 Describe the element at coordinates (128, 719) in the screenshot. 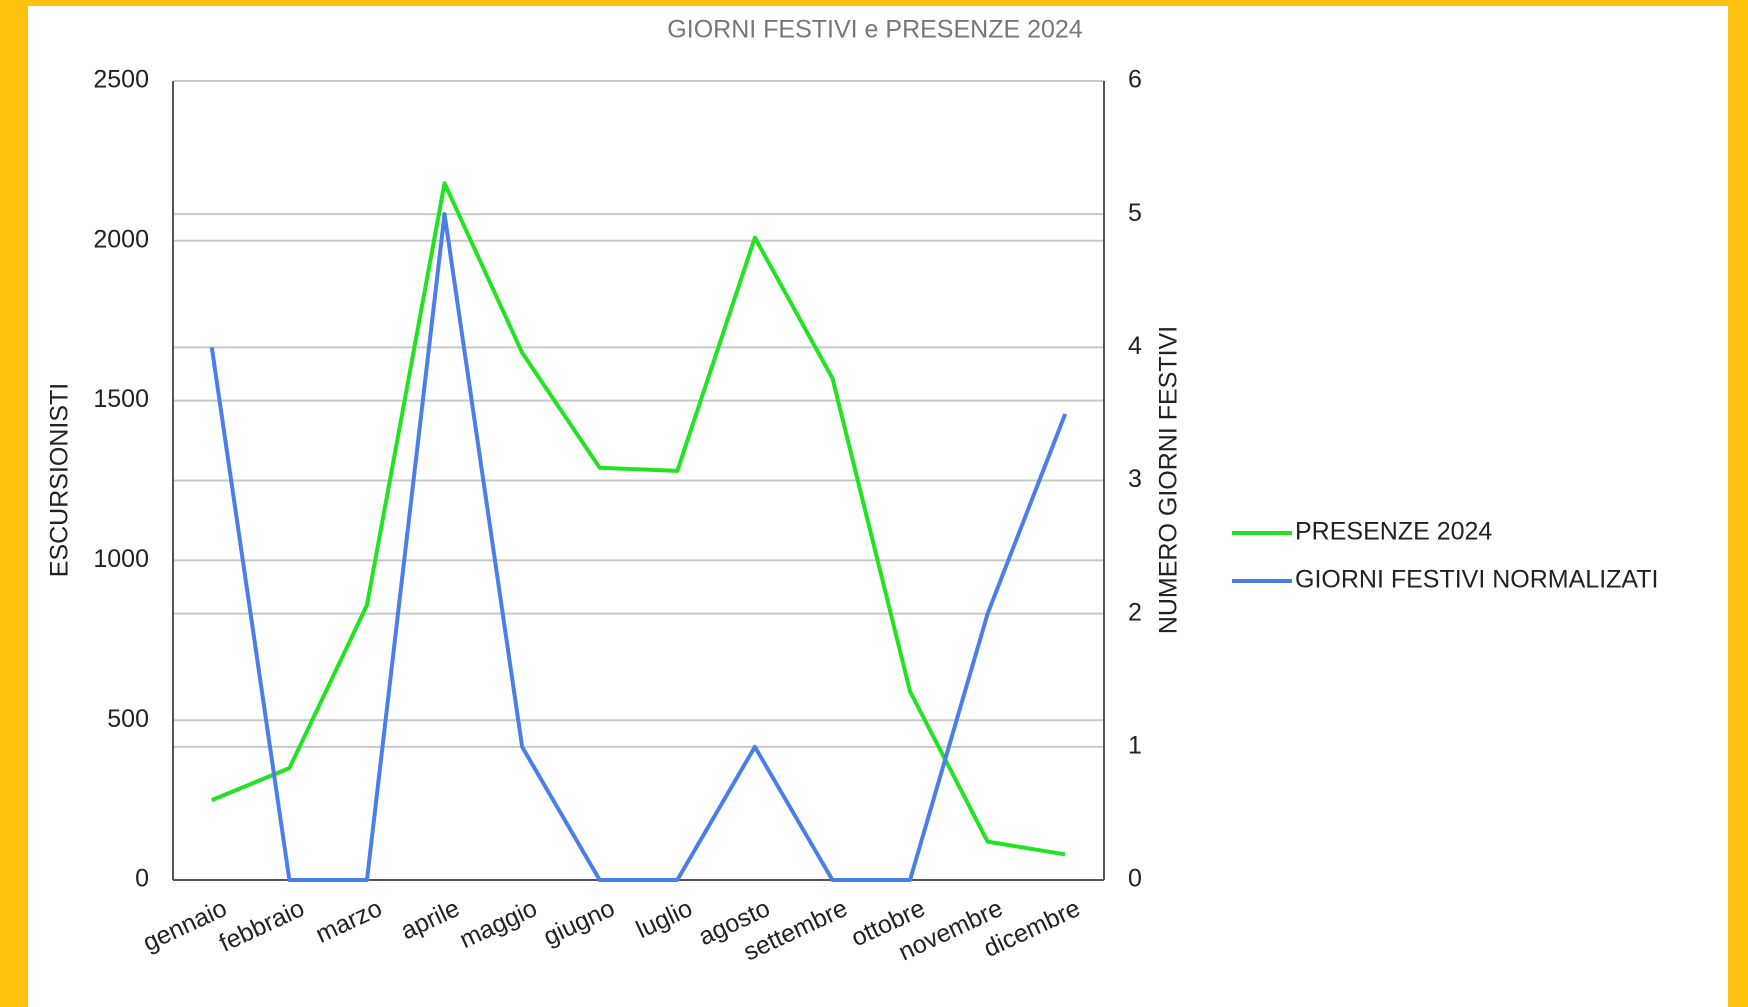

I see `y-tick-label: 500` at that location.